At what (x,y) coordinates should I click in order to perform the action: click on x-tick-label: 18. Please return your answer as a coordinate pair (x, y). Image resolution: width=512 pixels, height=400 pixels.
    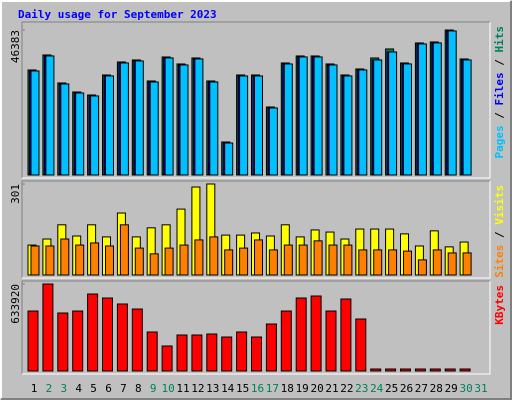
    Looking at the image, I should click on (287, 388).